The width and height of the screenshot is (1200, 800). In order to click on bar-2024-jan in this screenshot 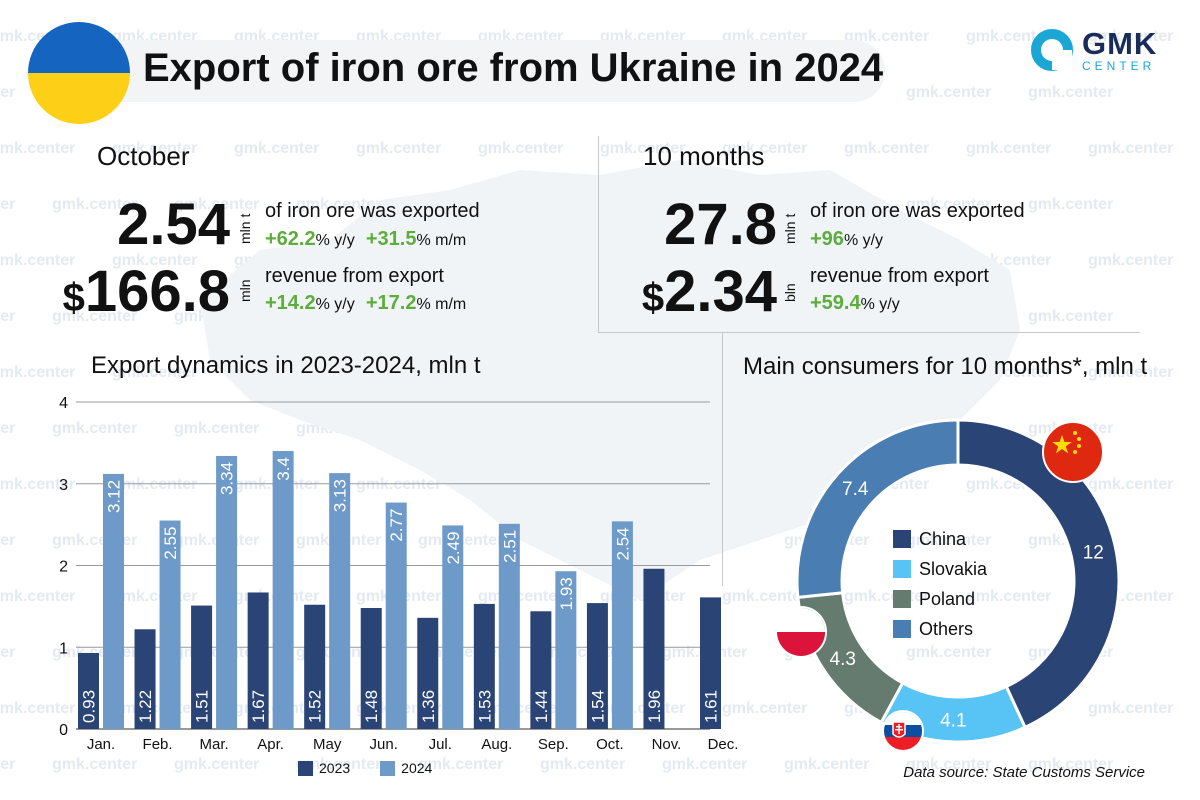, I will do `click(113, 601)`.